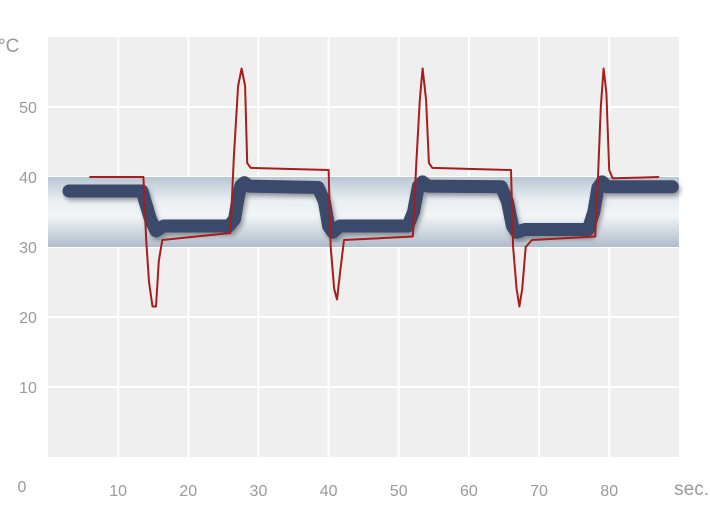  Describe the element at coordinates (118, 491) in the screenshot. I see `x-tick-label: 10` at that location.